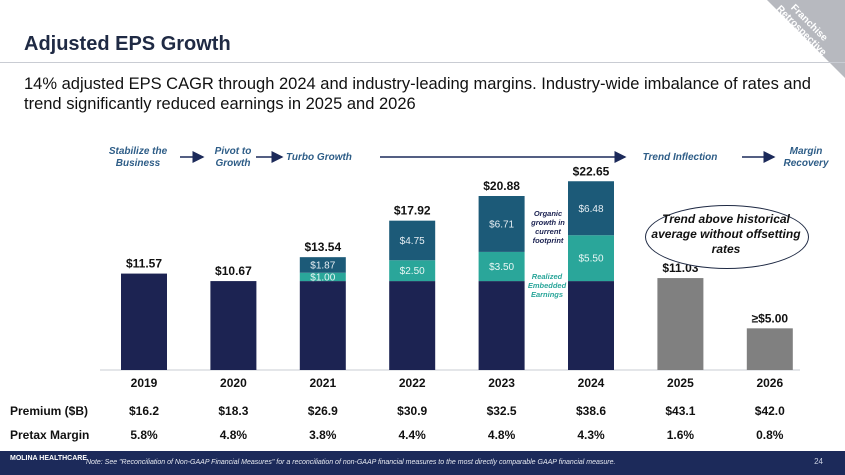 This screenshot has height=475, width=845. I want to click on bar-embedded-2021, so click(322, 277).